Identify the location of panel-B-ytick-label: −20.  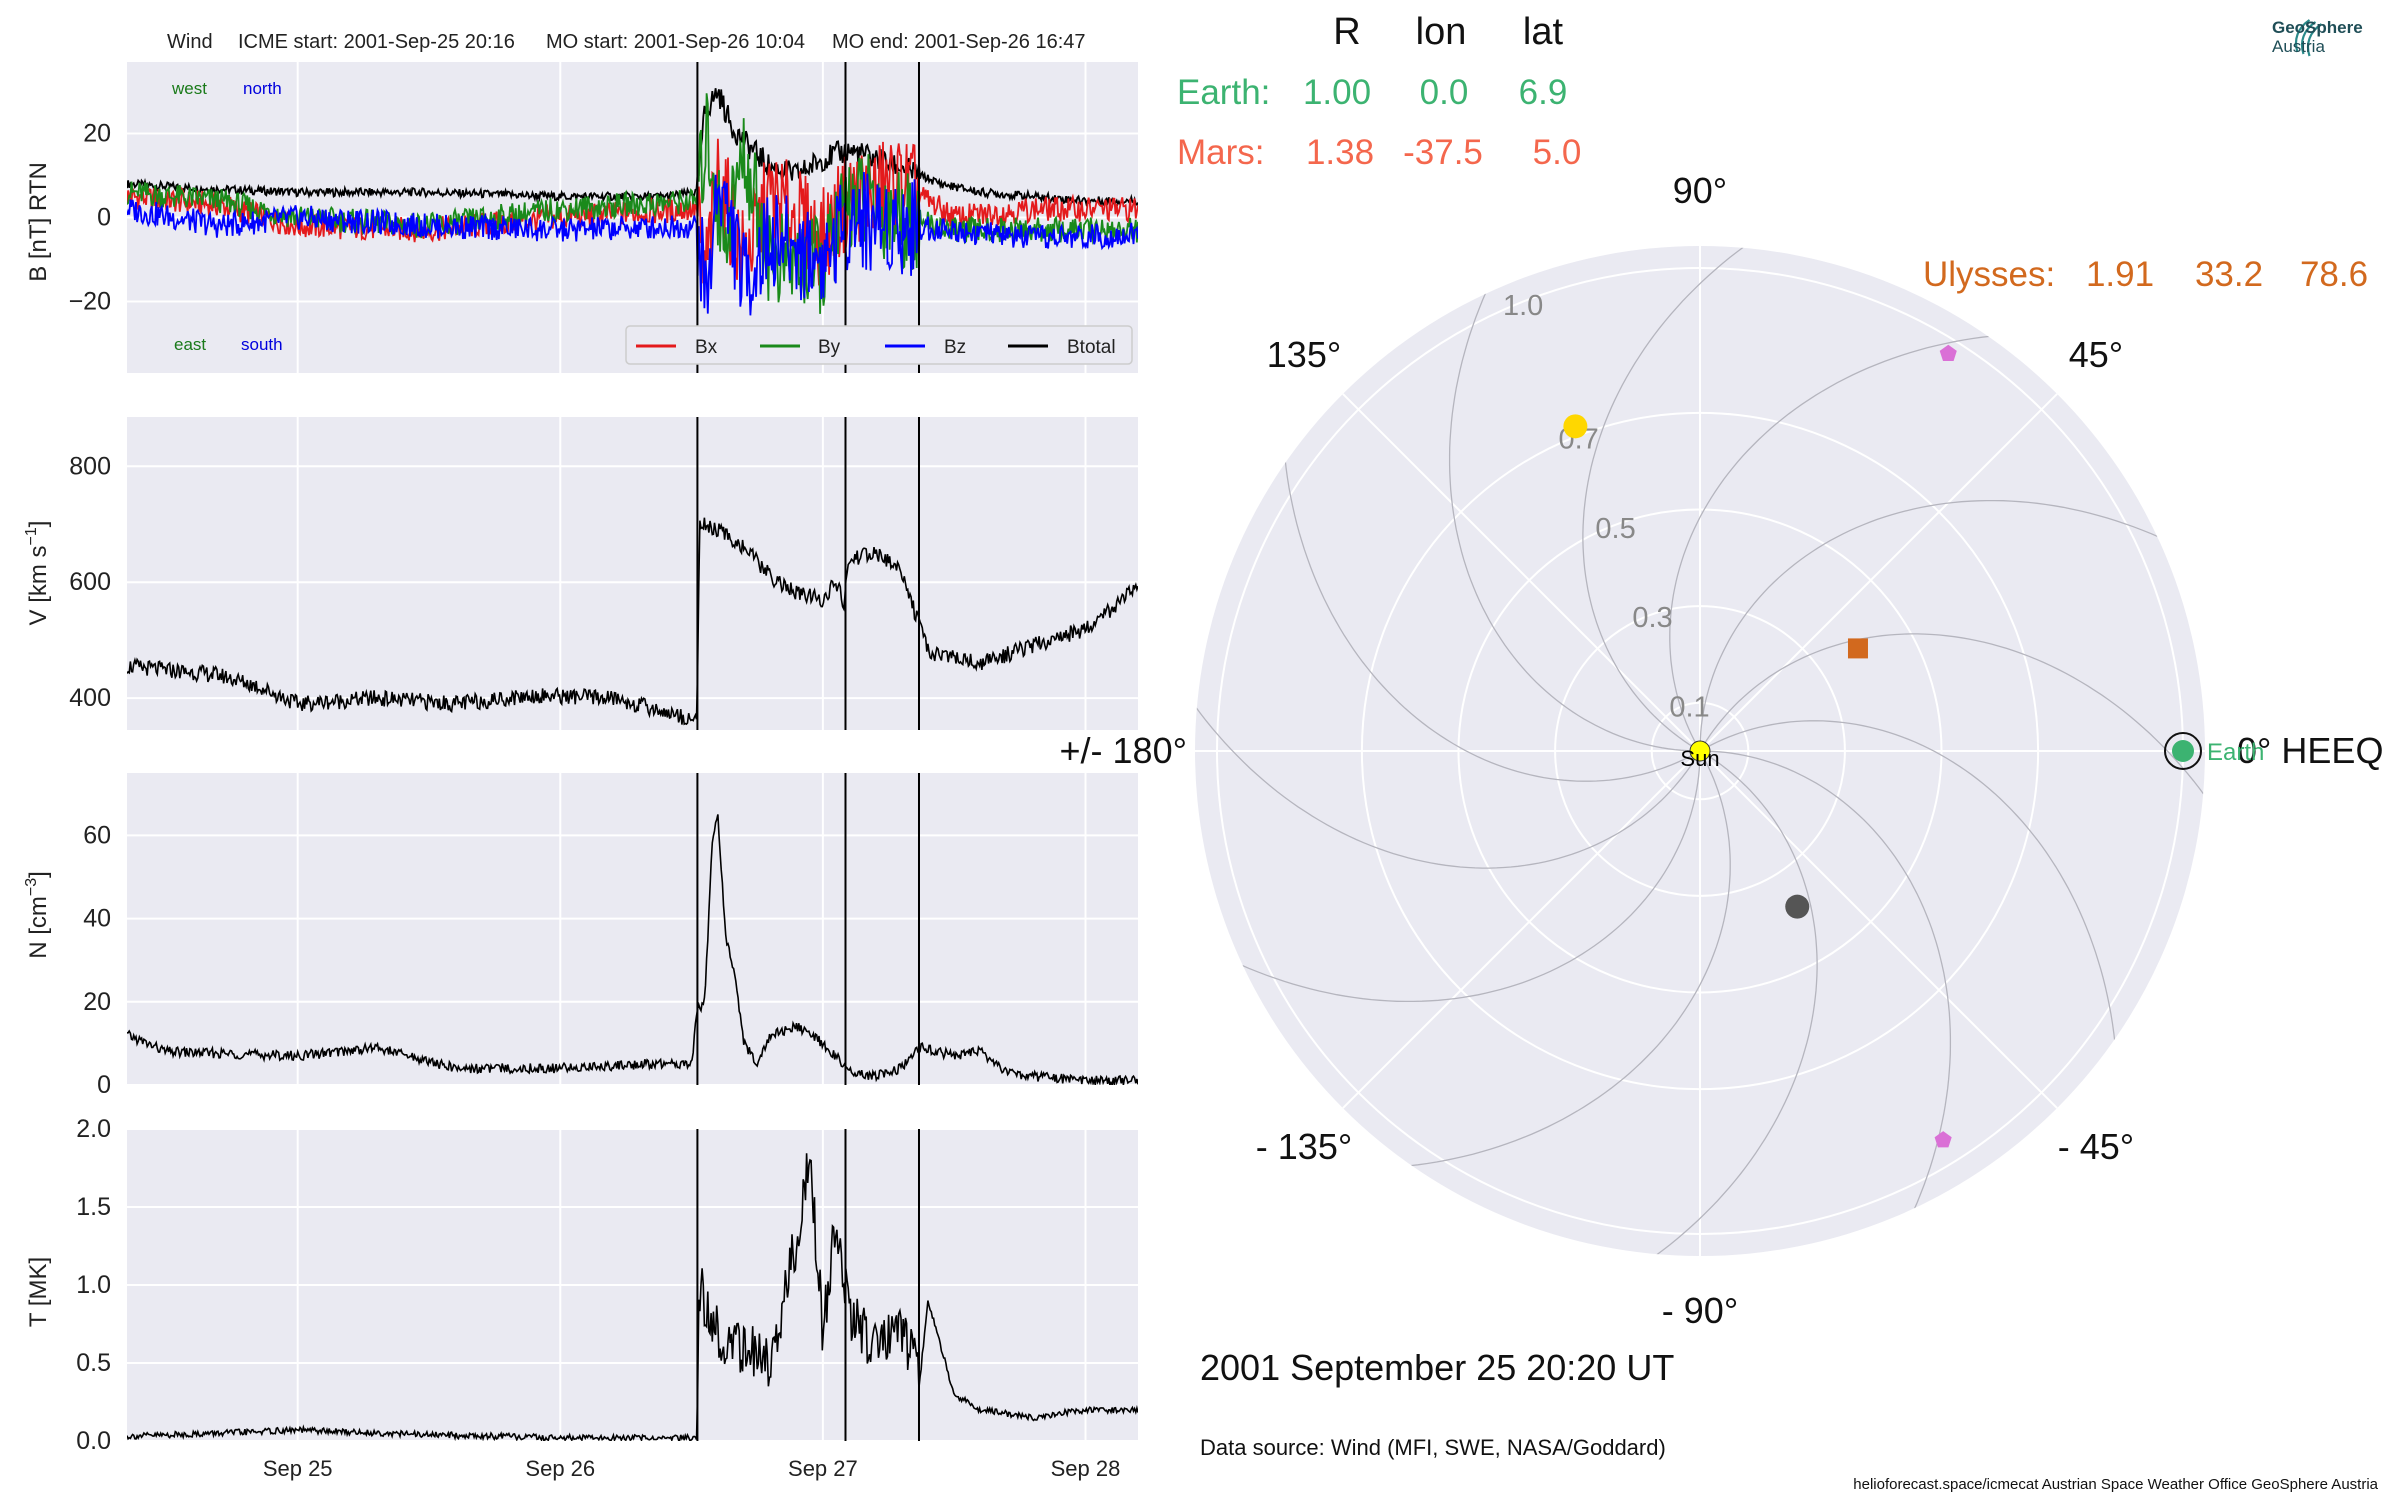
(90, 302).